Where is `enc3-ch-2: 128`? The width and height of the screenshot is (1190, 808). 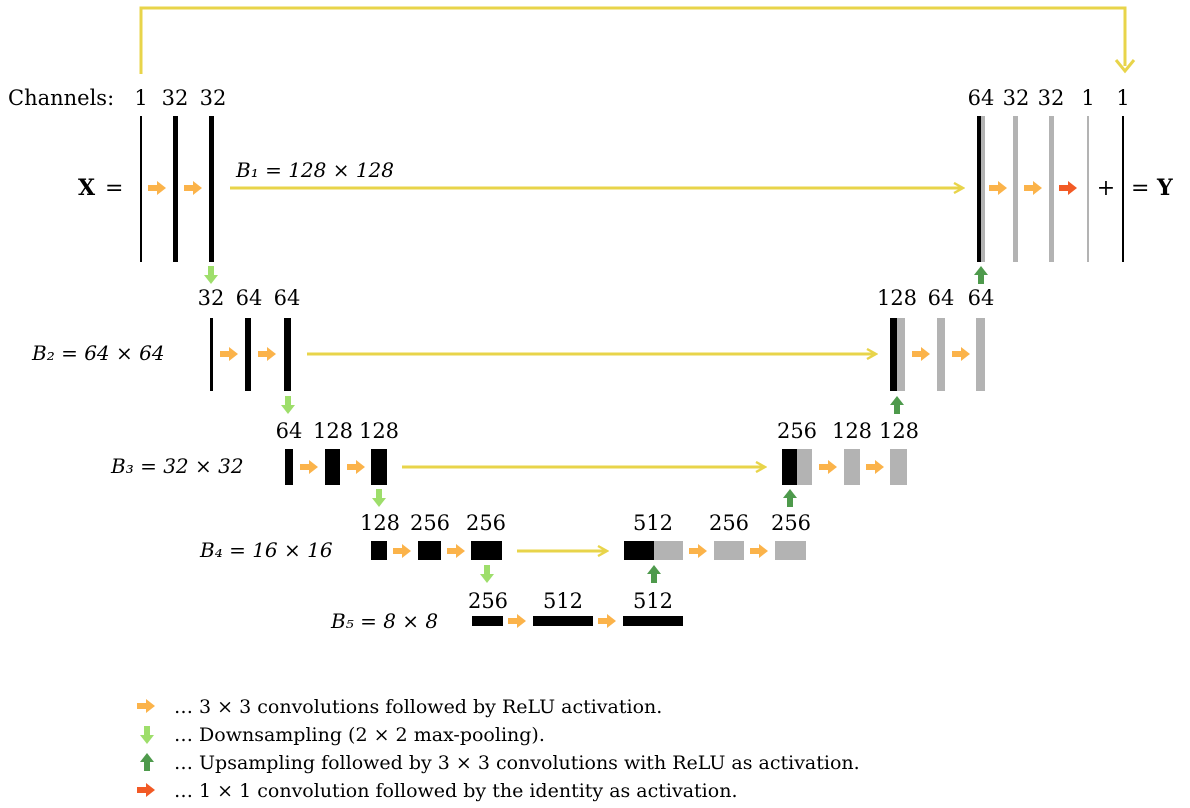 enc3-ch-2: 128 is located at coordinates (379, 431).